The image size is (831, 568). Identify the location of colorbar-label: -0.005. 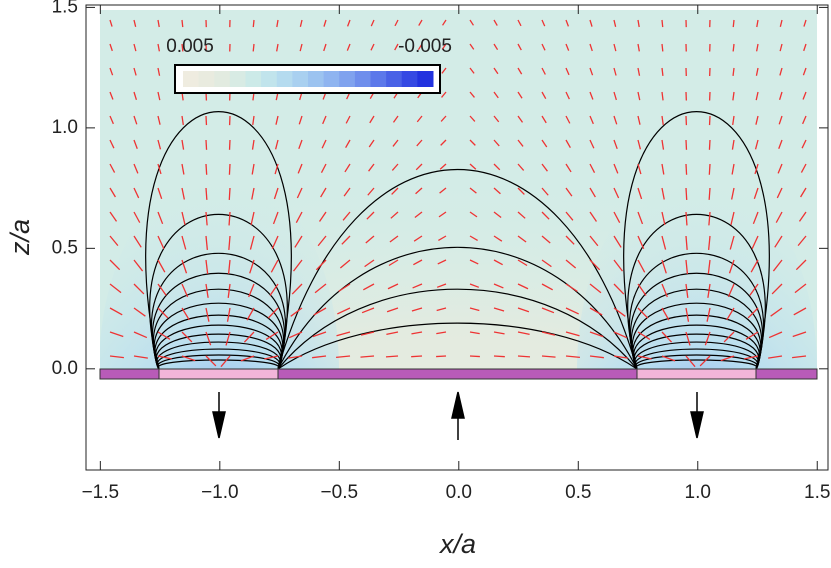
(425, 46).